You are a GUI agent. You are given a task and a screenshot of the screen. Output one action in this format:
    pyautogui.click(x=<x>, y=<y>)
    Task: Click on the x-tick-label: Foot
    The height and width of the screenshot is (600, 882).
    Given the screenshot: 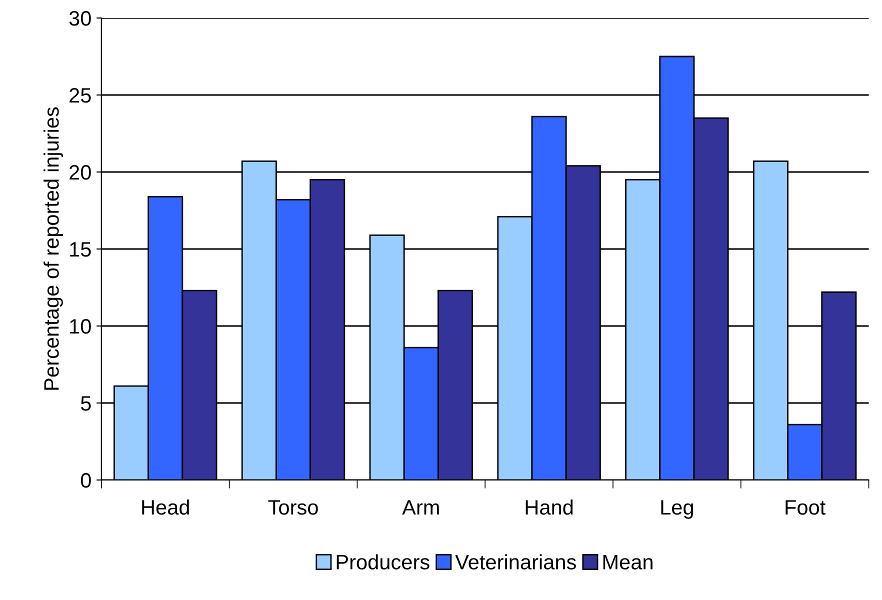 What is the action you would take?
    pyautogui.click(x=806, y=507)
    